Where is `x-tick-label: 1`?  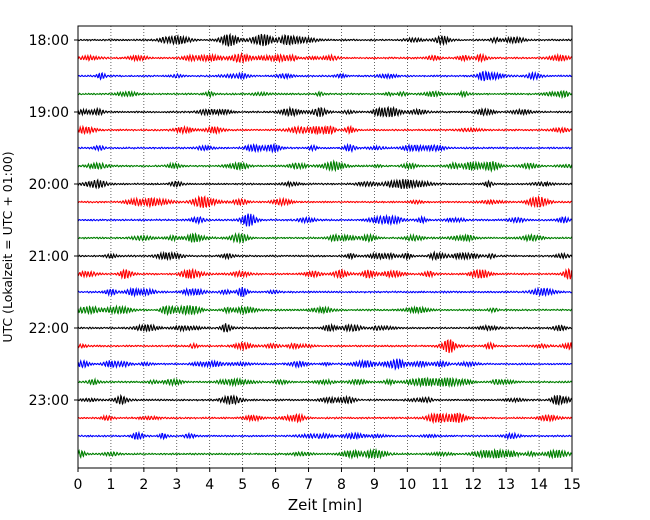 x-tick-label: 1 is located at coordinates (110, 485).